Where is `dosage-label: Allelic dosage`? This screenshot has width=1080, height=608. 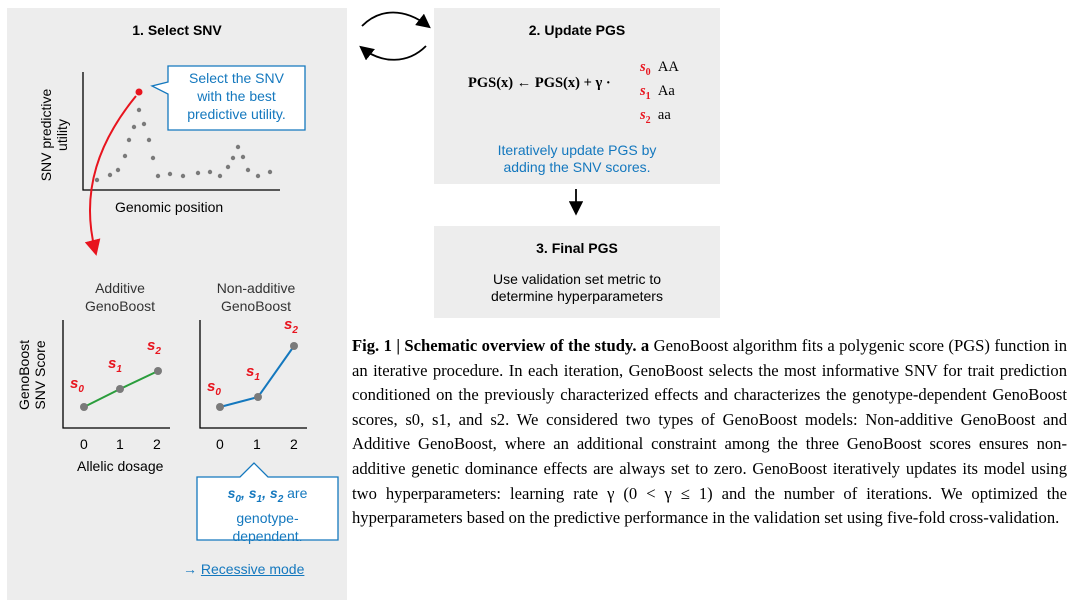
dosage-label: Allelic dosage is located at coordinates (120, 466).